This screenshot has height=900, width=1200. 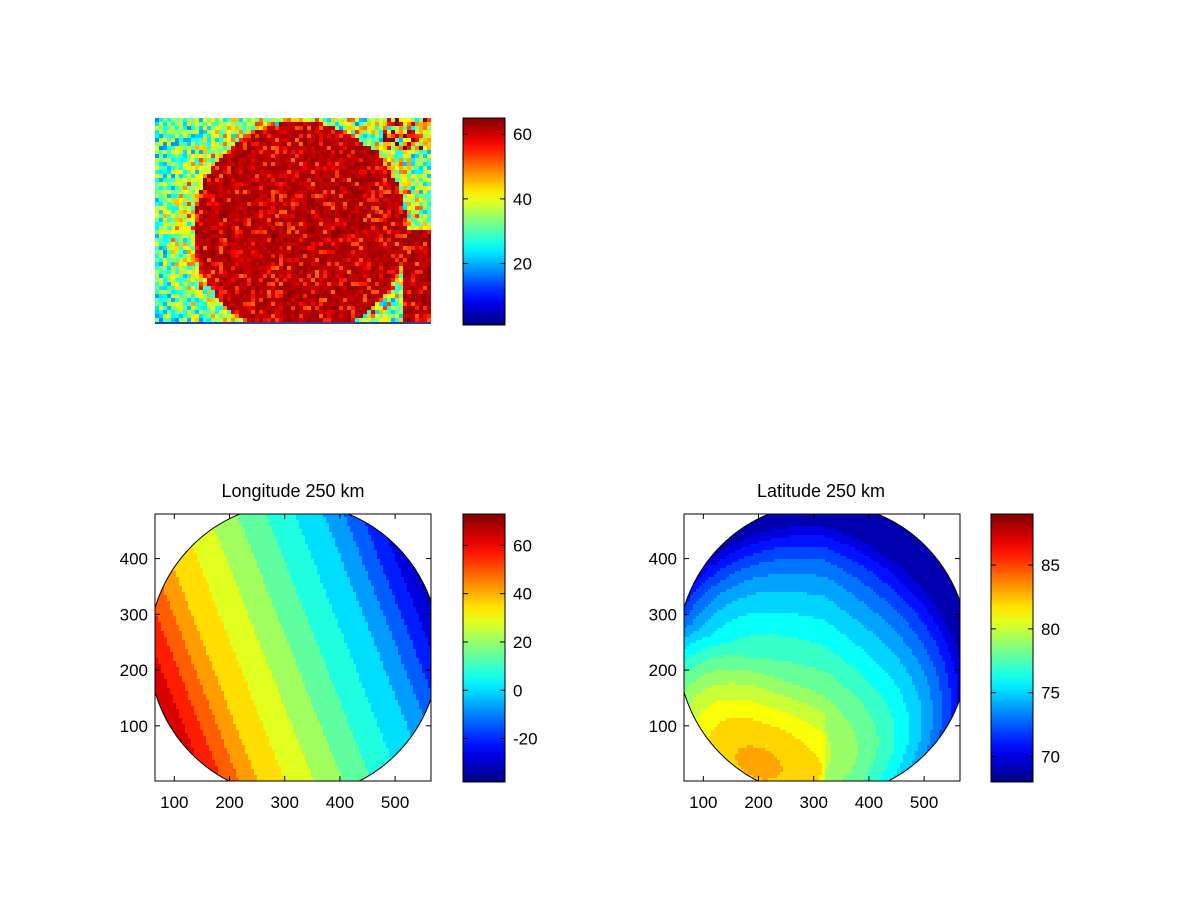 What do you see at coordinates (663, 726) in the screenshot?
I see `latitude-y-tick-label: 100` at bounding box center [663, 726].